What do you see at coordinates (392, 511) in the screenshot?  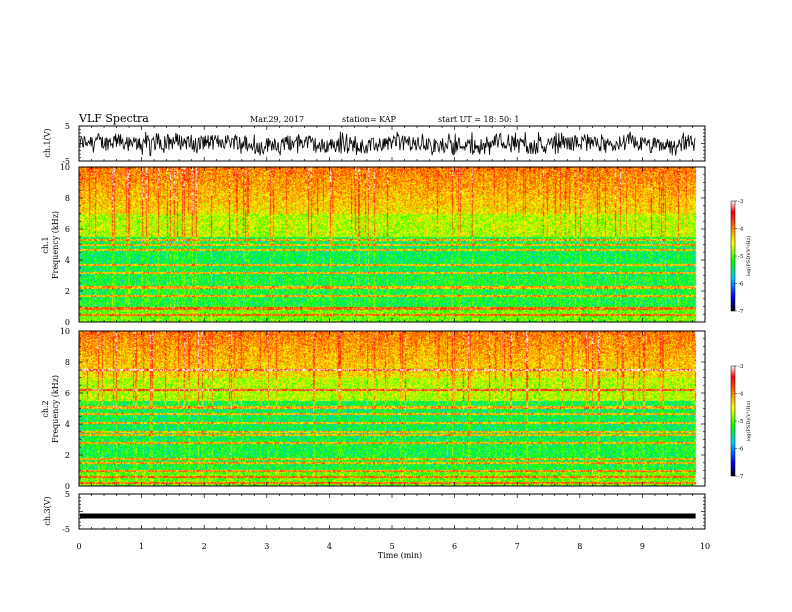 I see `ch3-waveform-frame` at bounding box center [392, 511].